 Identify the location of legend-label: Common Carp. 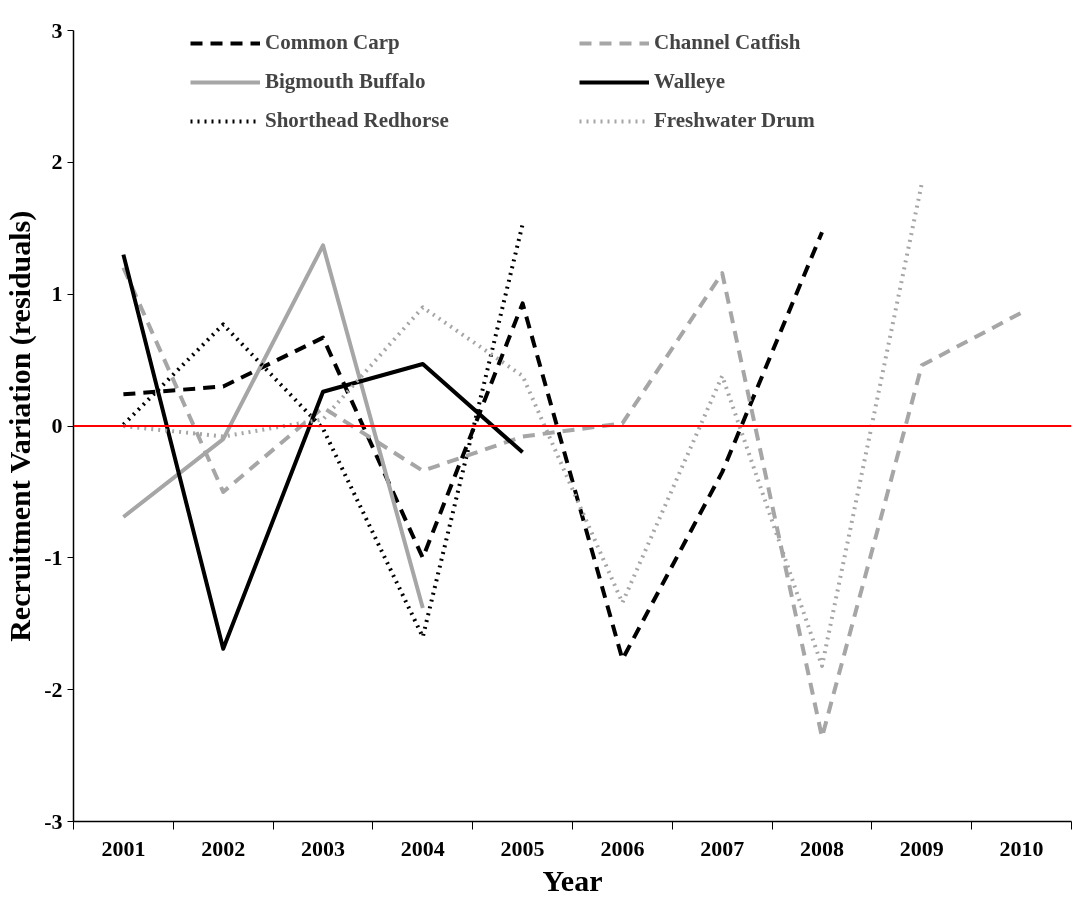
(333, 42).